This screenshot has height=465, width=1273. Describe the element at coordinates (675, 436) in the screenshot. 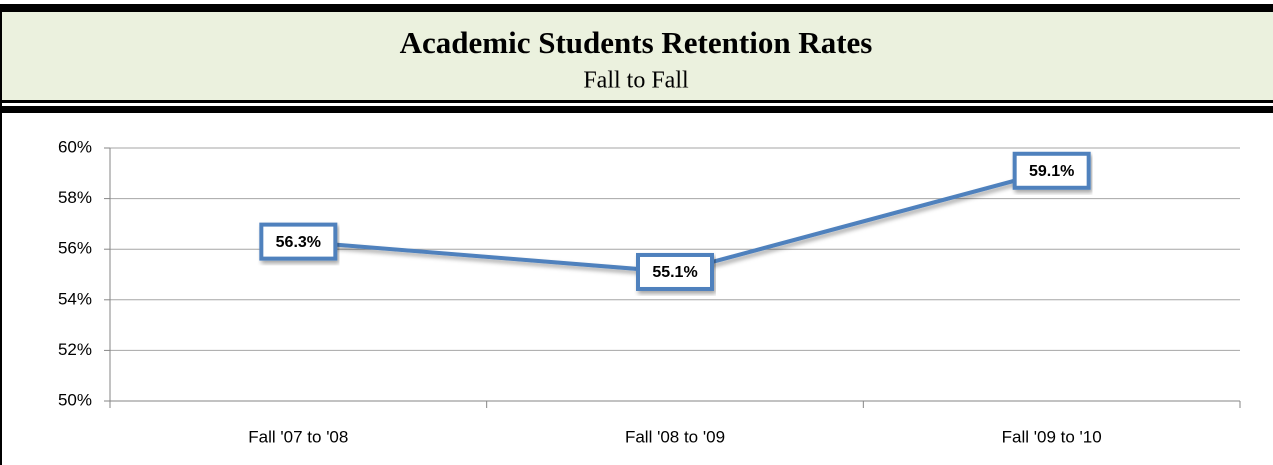

I see `x-tick-label: Fall '08 to '09` at that location.